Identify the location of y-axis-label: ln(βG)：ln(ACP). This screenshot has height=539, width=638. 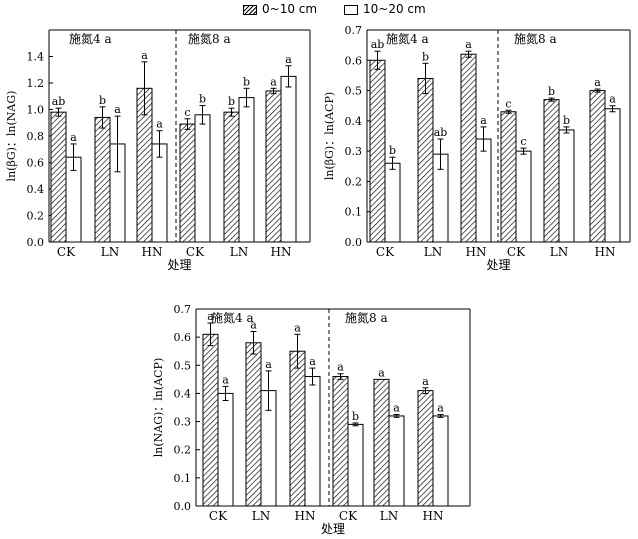
(329, 136).